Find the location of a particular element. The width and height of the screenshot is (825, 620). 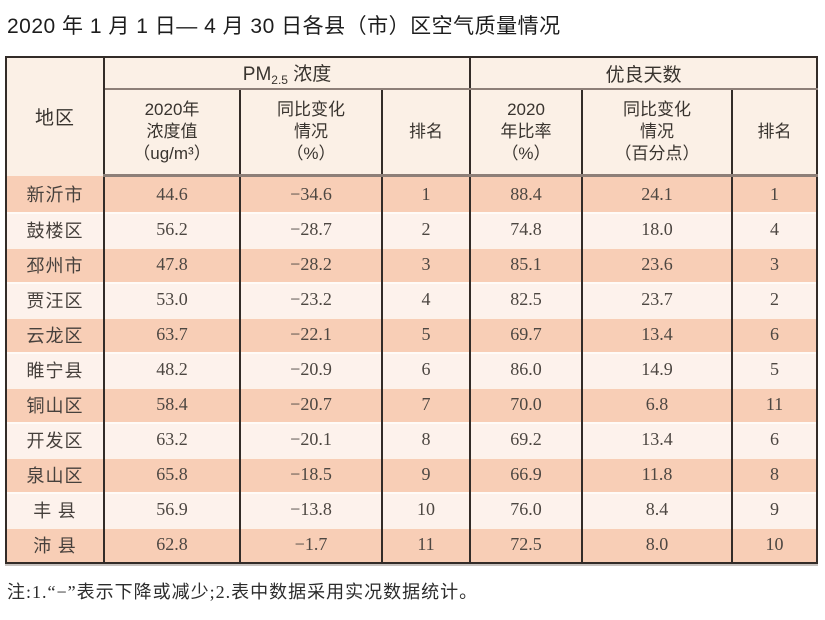

table-row: 泉山区 65.8 −18.5 9 66.9 11.8 8 is located at coordinates (412, 474).